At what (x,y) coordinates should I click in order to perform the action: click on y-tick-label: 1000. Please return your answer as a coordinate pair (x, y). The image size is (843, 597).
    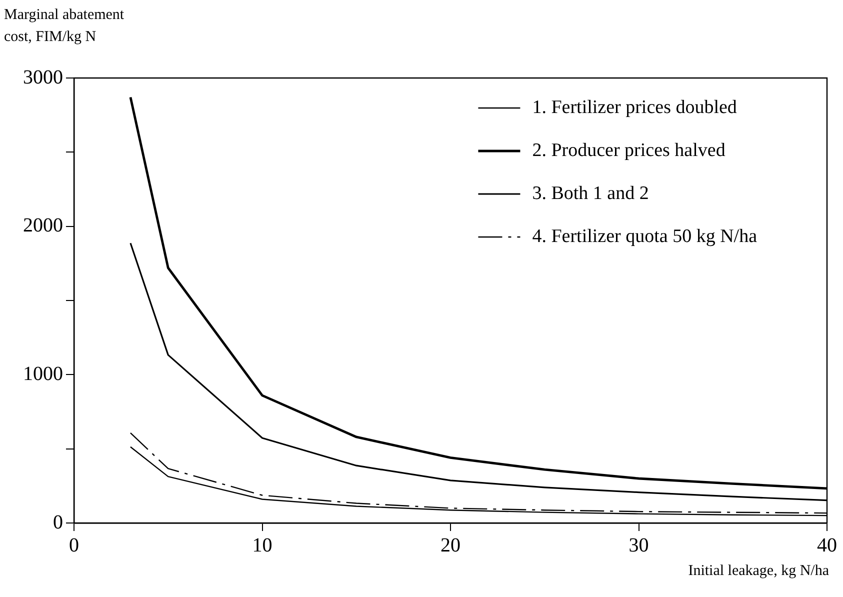
    Looking at the image, I should click on (43, 373).